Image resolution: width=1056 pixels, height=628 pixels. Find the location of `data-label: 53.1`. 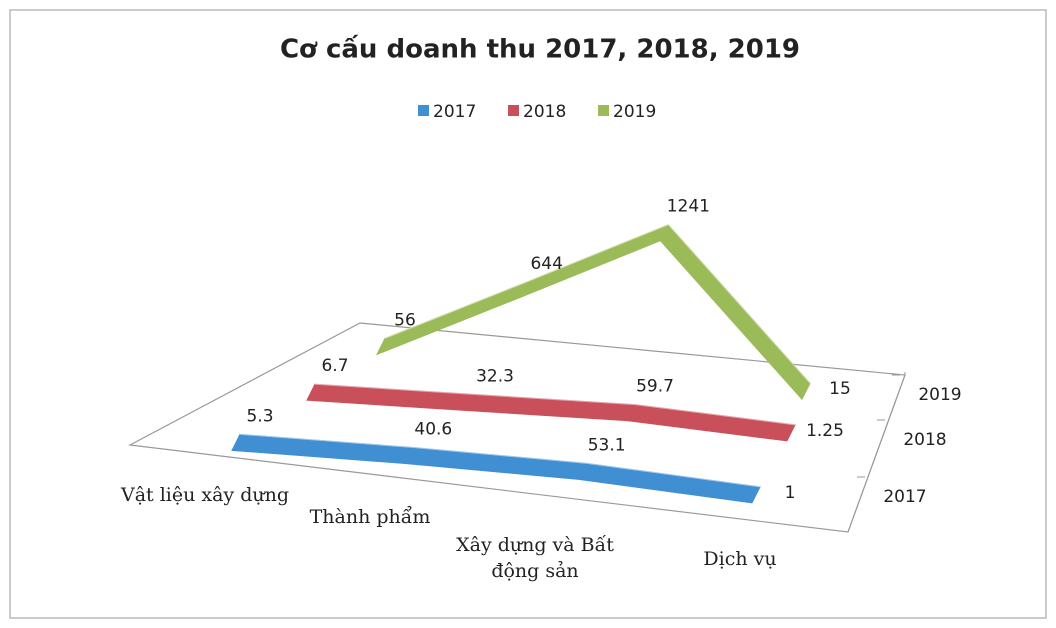

data-label: 53.1 is located at coordinates (607, 445).